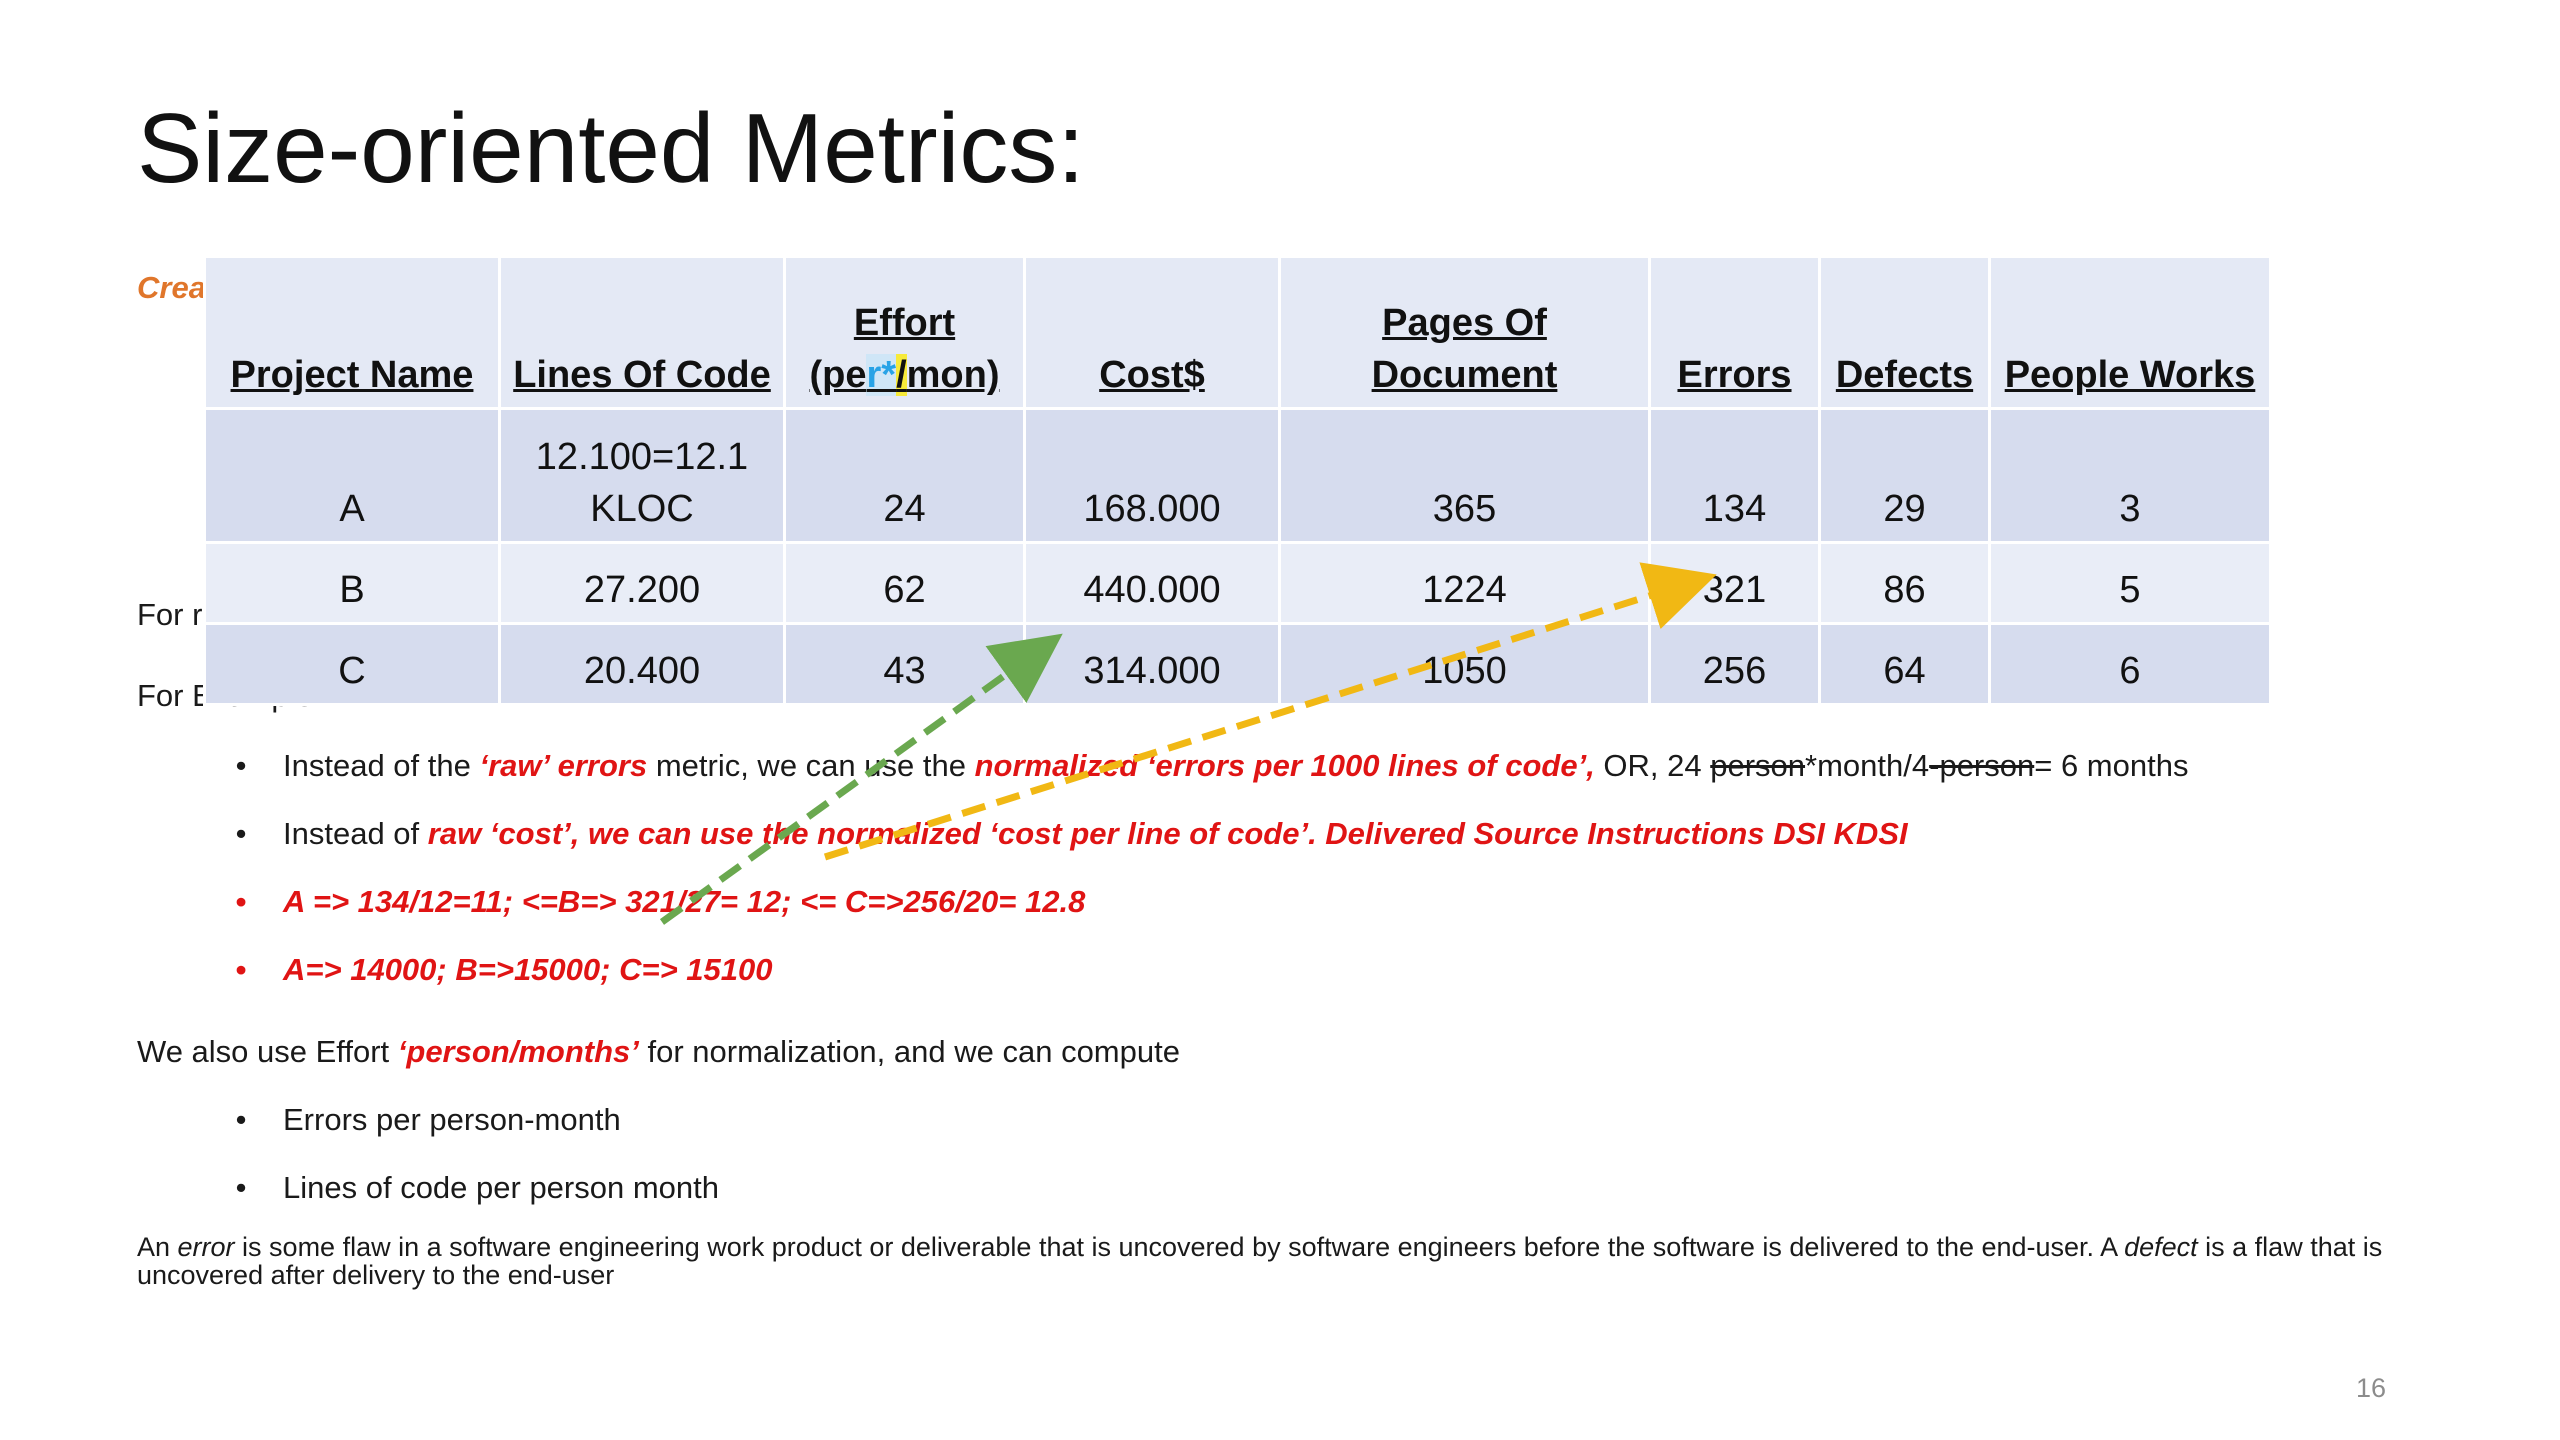  I want to click on table-row: B 27.200 62 440.000 1224 321 86 5, so click(1237, 583).